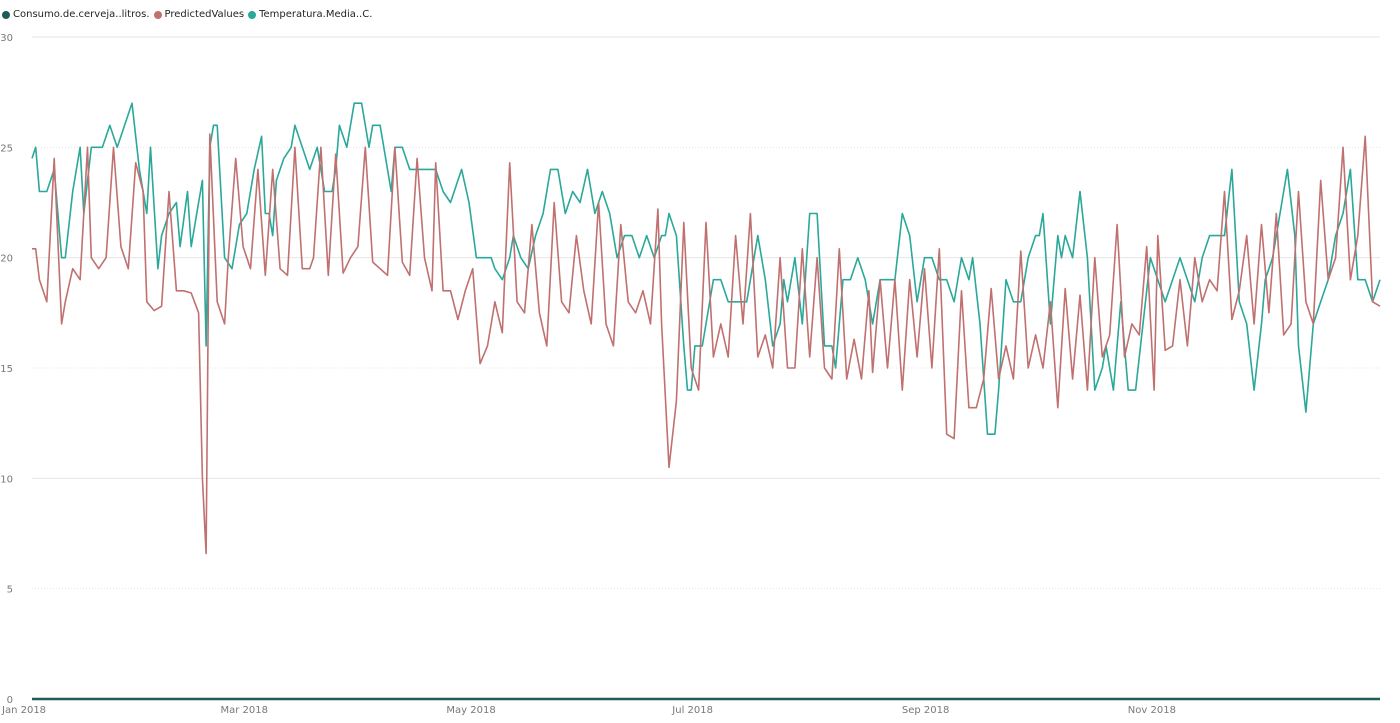  What do you see at coordinates (23, 710) in the screenshot?
I see `x-tick-label-0: Jan 2018` at bounding box center [23, 710].